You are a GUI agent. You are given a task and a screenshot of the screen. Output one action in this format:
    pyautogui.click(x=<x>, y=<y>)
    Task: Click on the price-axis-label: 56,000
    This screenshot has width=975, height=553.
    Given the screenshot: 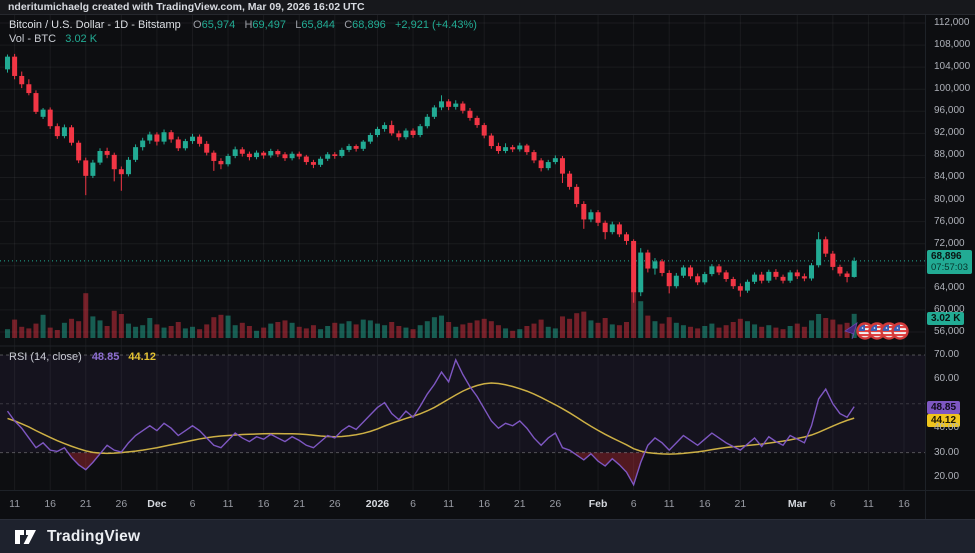 What is the action you would take?
    pyautogui.click(x=949, y=331)
    